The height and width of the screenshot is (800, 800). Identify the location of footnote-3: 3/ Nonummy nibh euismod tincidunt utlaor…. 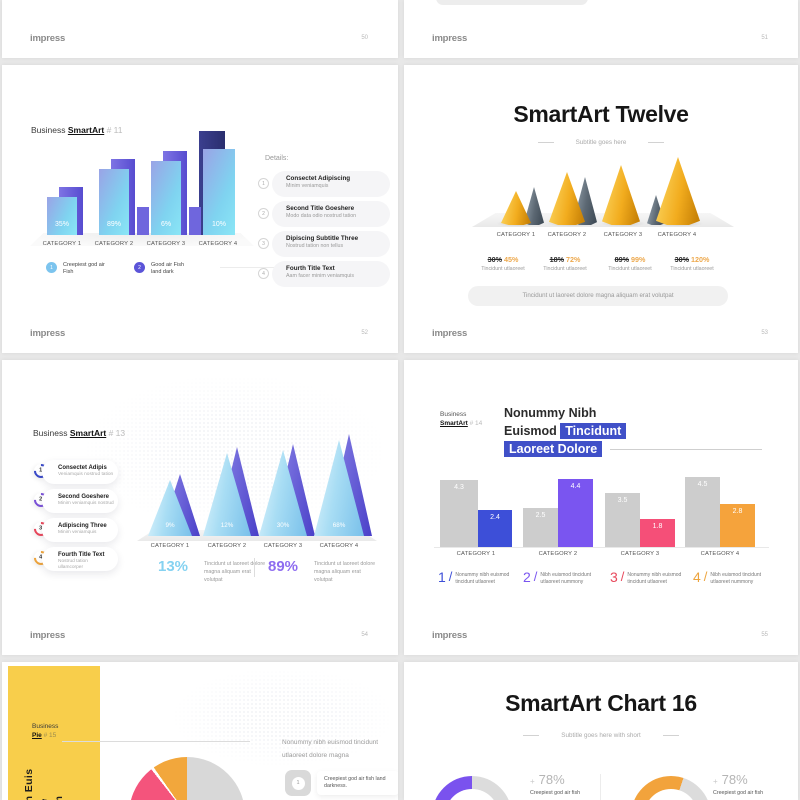
(647, 577).